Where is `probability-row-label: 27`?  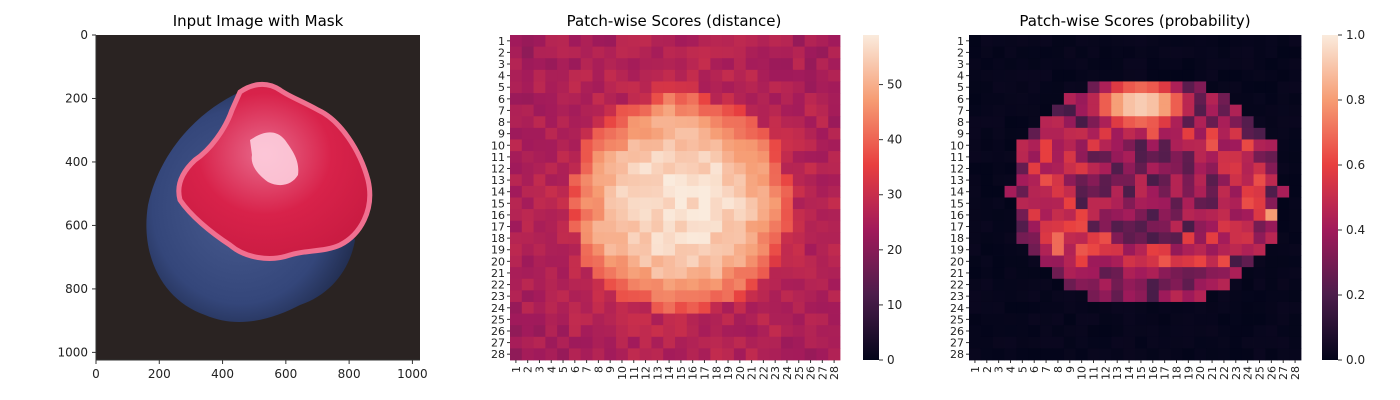
probability-row-label: 27 is located at coordinates (957, 343).